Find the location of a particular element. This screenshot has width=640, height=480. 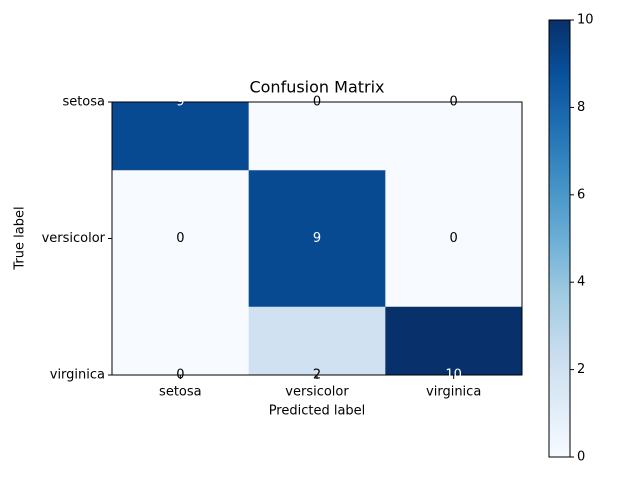

colorbar-tick-label: 8 is located at coordinates (581, 107).